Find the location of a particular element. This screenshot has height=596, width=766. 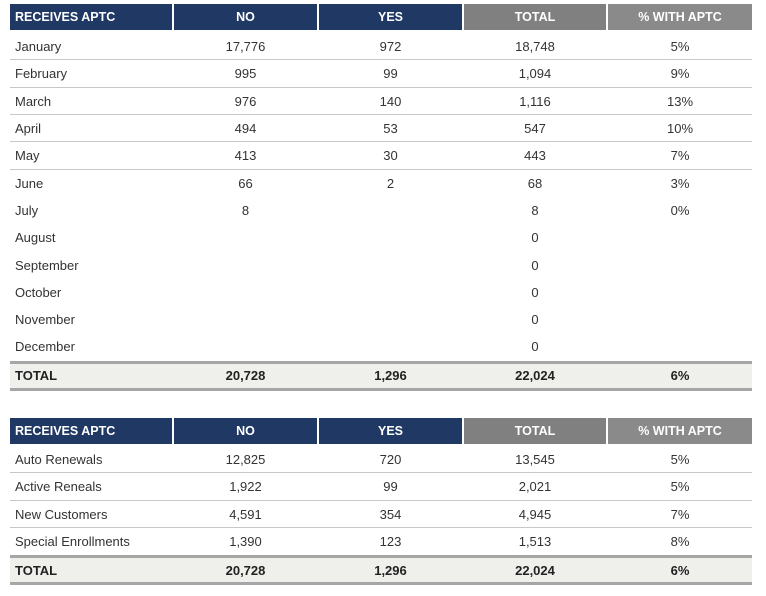

table-cell: 976 is located at coordinates (245, 101).